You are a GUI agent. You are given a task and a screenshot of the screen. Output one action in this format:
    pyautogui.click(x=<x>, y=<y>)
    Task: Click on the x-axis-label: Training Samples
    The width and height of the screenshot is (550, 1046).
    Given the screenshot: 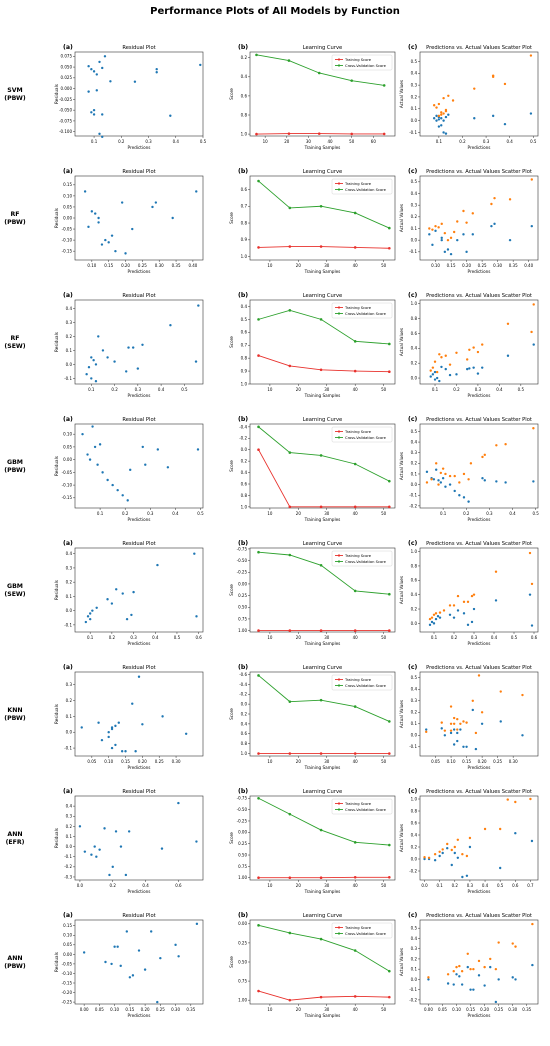 What is the action you would take?
    pyautogui.click(x=322, y=519)
    